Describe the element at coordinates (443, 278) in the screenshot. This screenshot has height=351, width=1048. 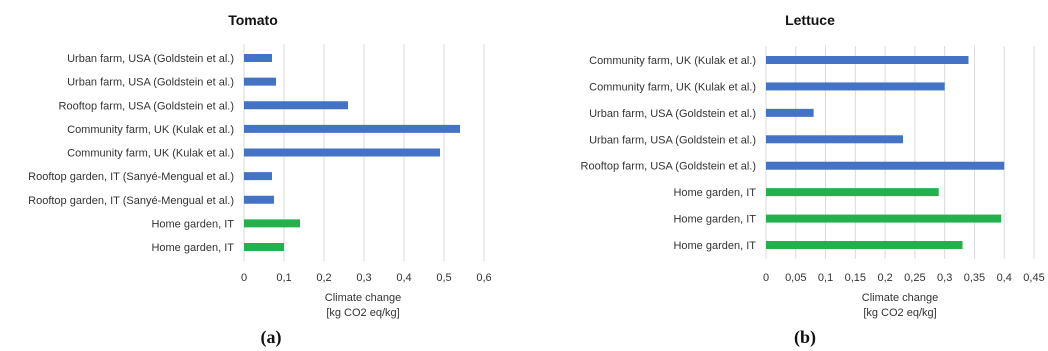
I see `x-tick-label: 0,5` at that location.